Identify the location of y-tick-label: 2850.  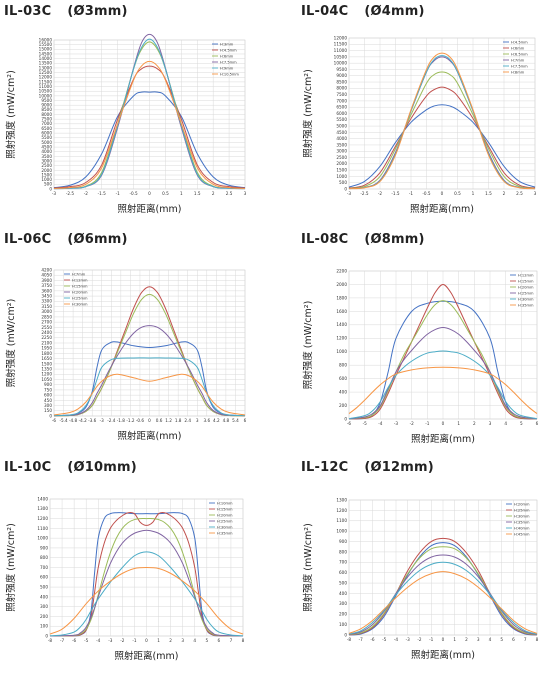
(46, 316).